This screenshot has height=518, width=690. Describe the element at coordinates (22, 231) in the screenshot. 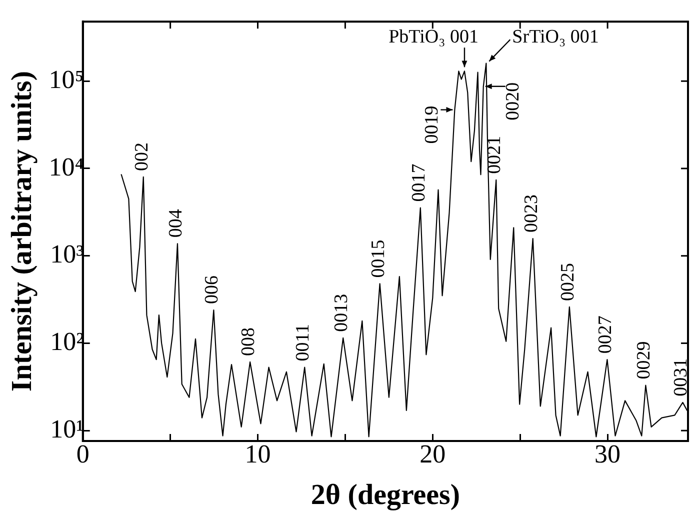

I see `y-axis-title: Intensity (arbitrary units)` at that location.